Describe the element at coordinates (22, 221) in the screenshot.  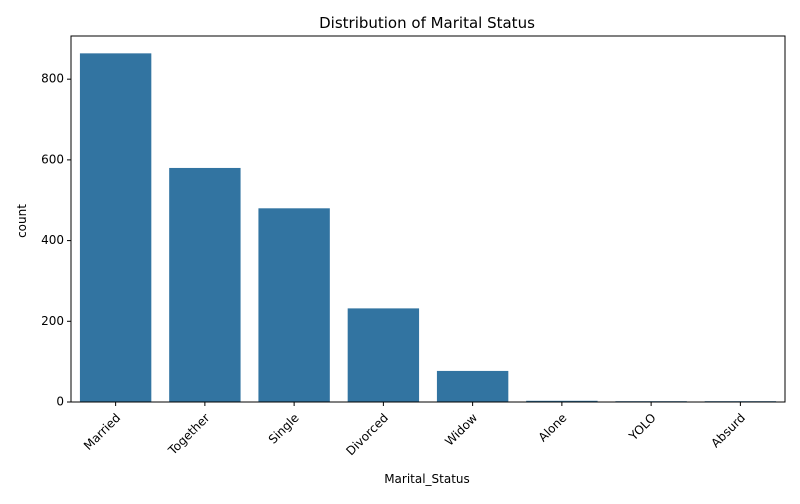
I see `y-axis-label: count` at that location.